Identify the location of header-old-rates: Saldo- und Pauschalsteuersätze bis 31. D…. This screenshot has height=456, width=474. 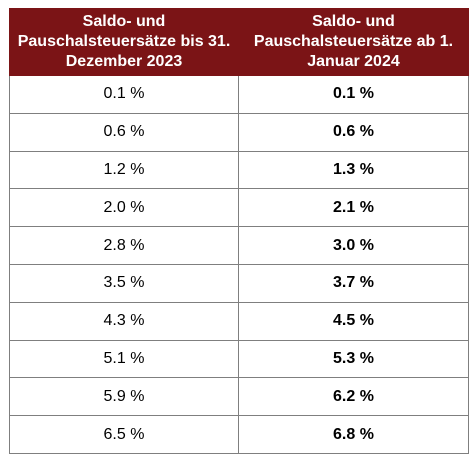
(124, 42).